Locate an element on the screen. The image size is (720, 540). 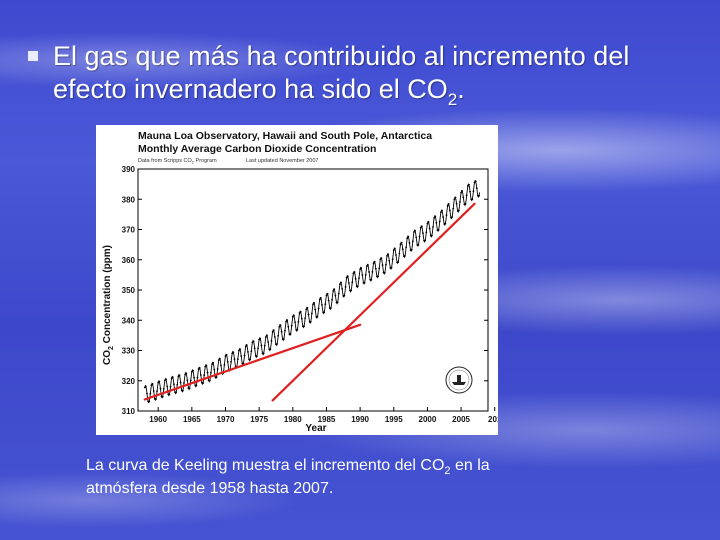
bullet-subscript: 2 is located at coordinates (452, 99).